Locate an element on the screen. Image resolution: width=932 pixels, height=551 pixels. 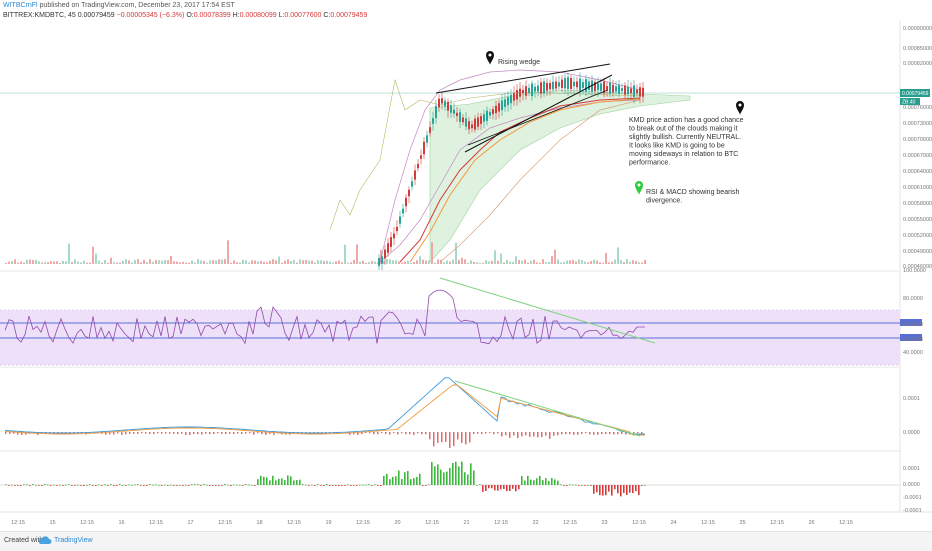
macd-trendline is located at coordinates (547, 408).